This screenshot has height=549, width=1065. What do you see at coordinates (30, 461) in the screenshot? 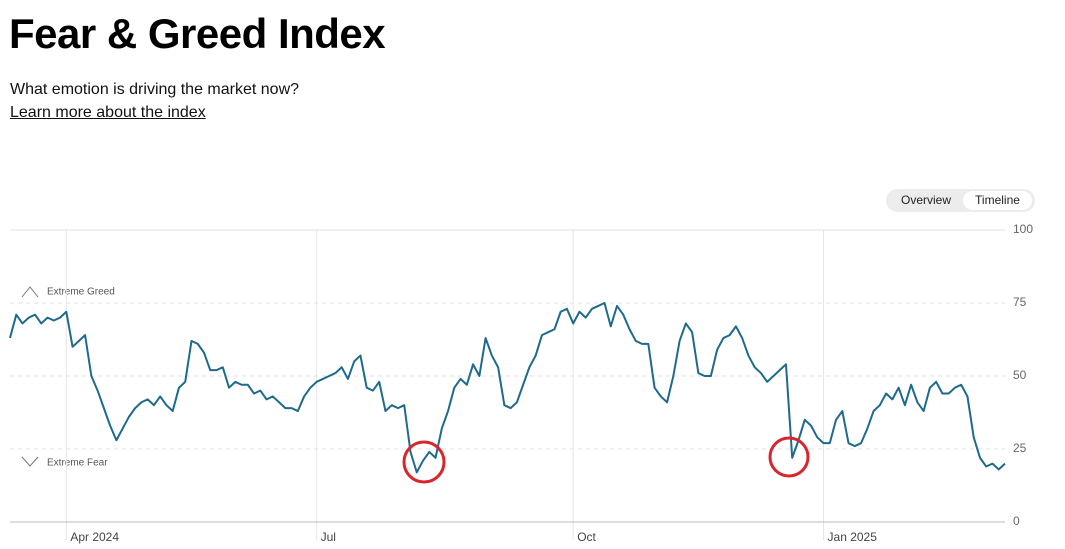
I see `fear-chevron` at bounding box center [30, 461].